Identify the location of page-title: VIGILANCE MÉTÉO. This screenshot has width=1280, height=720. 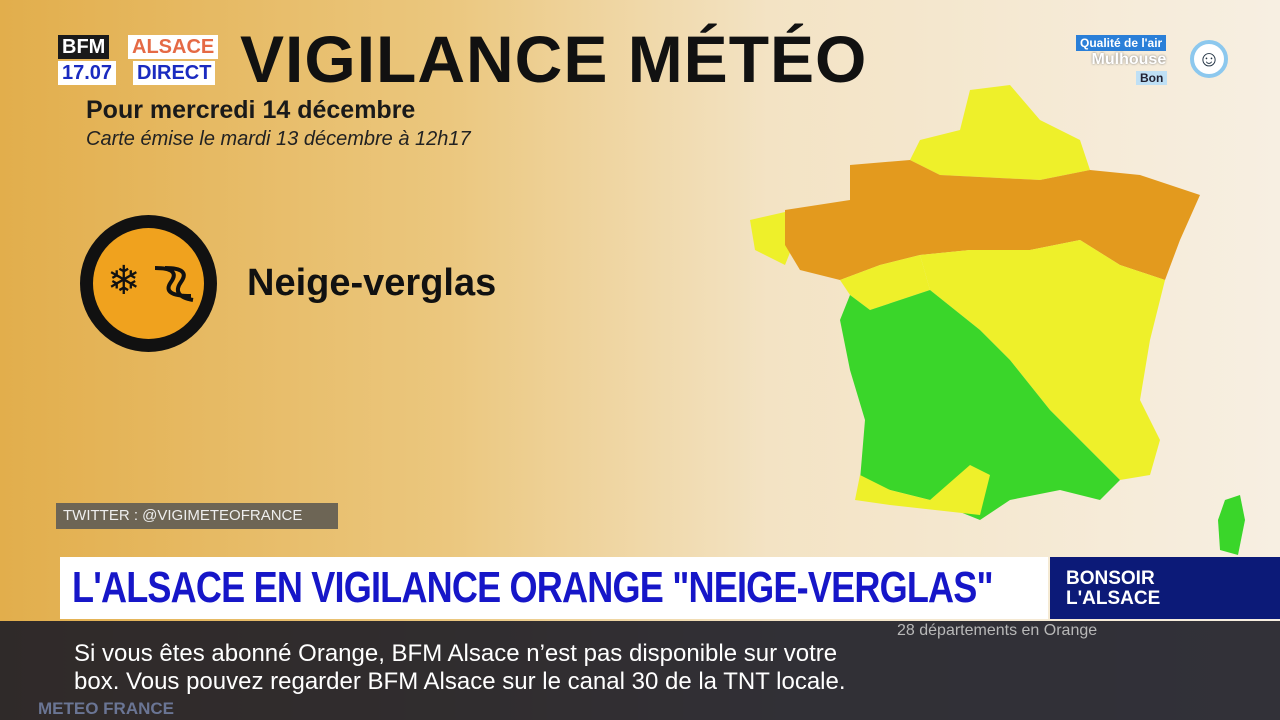
(554, 59).